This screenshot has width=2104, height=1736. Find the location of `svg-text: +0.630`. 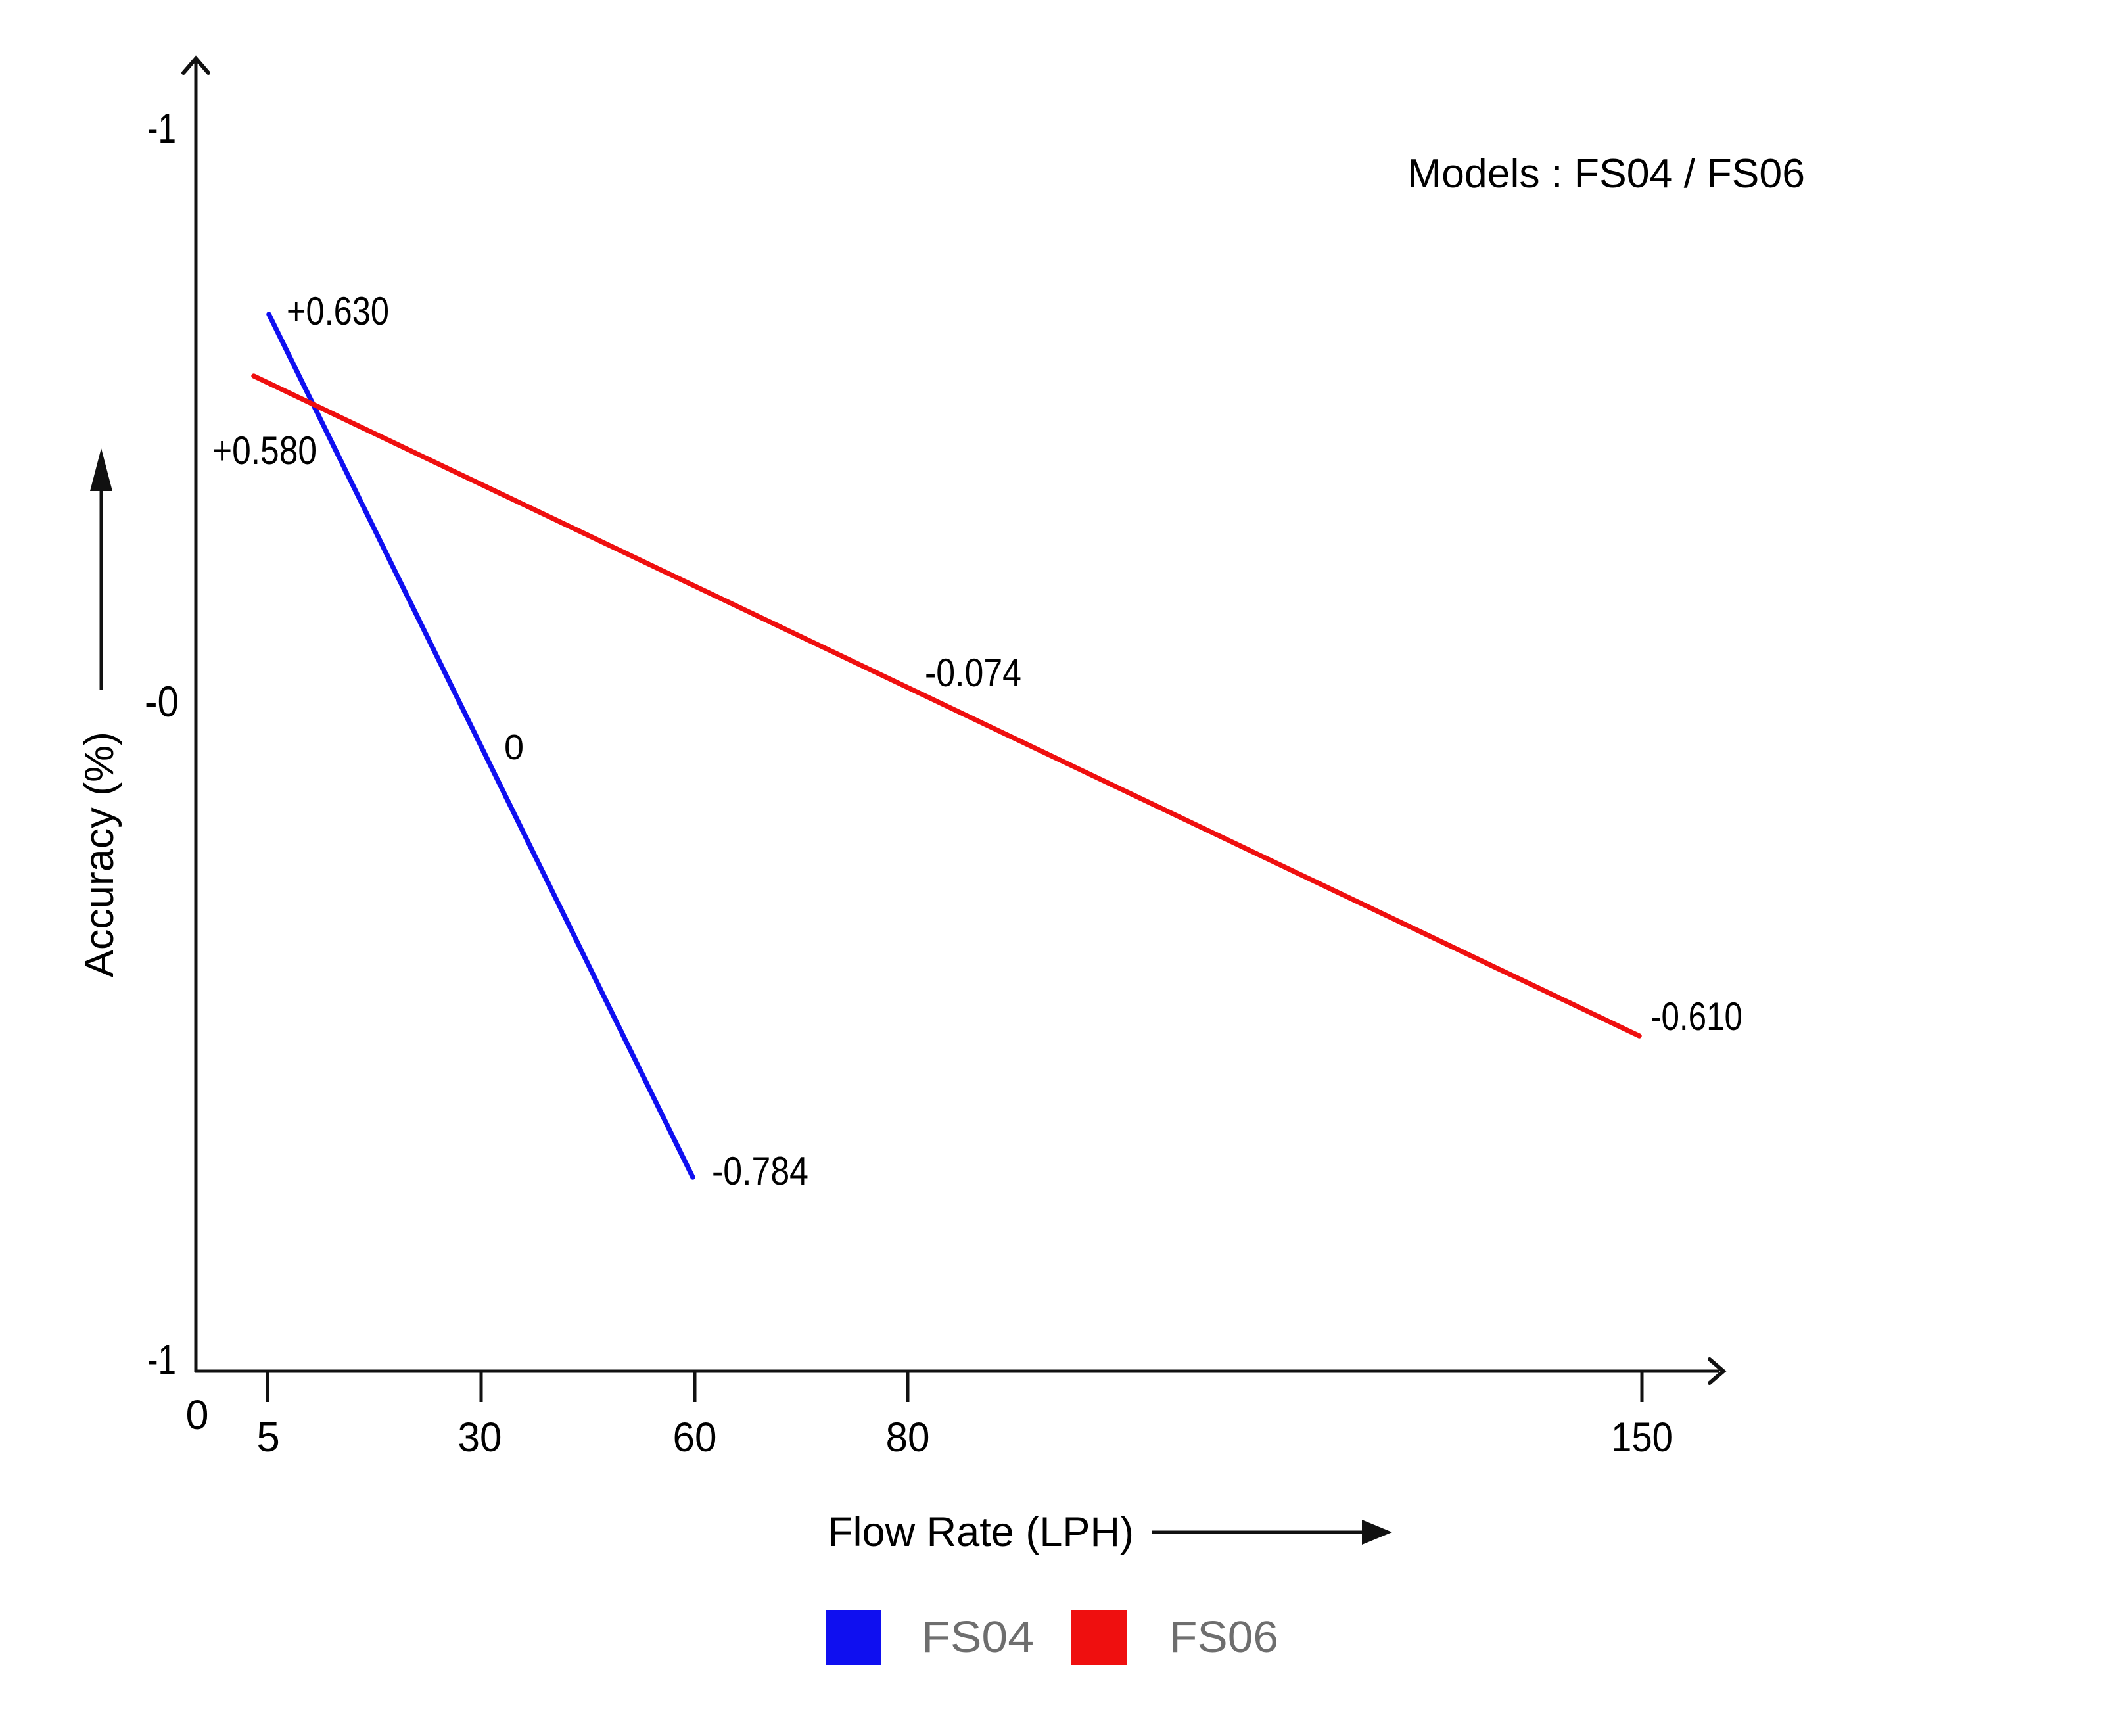

svg-text: +0.630 is located at coordinates (338, 311).